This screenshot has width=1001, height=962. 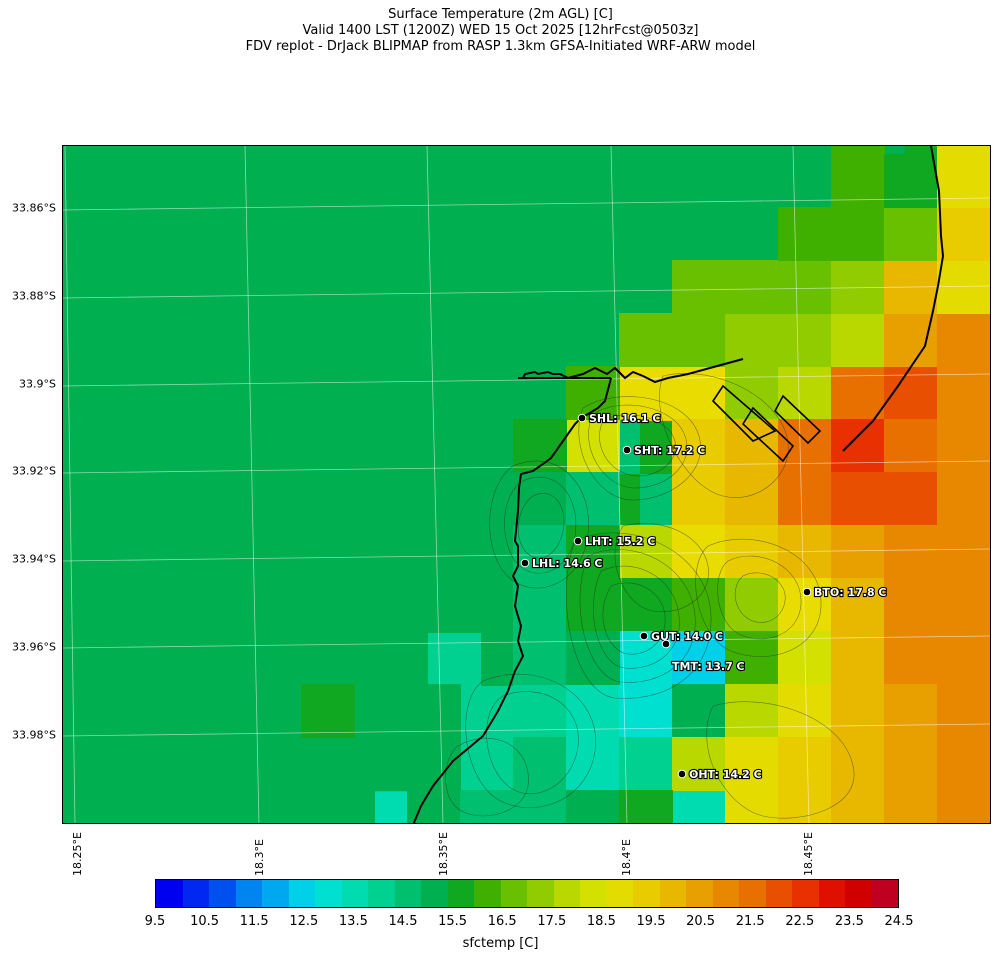 I want to click on station-label: SHT: 17.2 C, so click(x=669, y=450).